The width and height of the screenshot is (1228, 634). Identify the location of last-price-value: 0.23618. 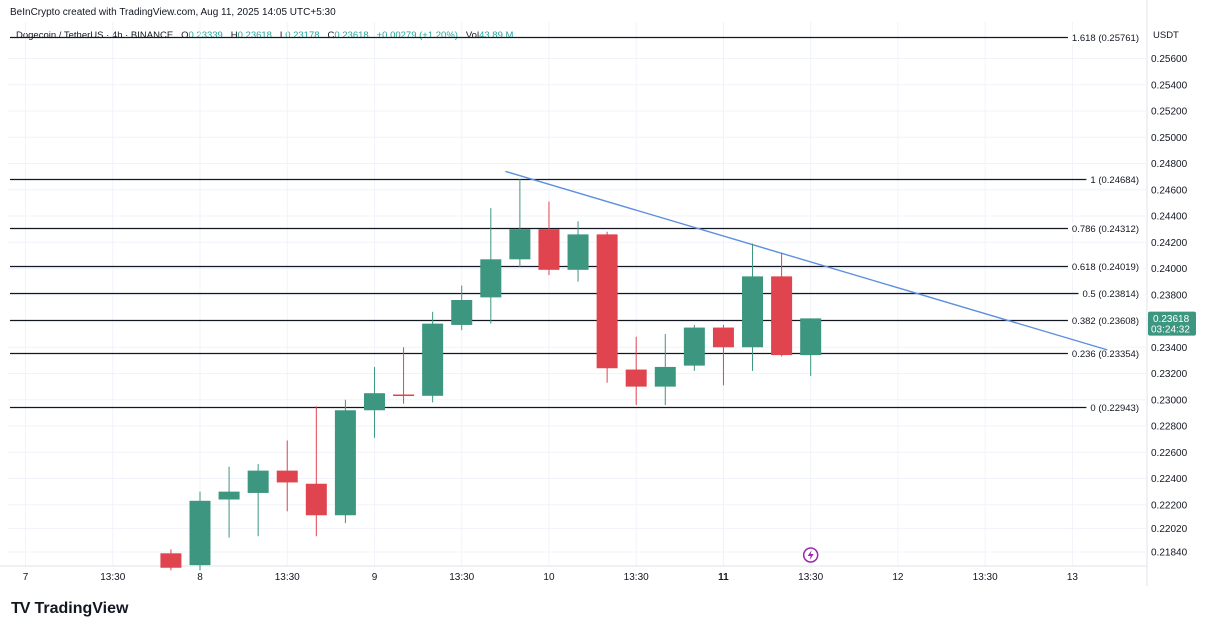
(1171, 319).